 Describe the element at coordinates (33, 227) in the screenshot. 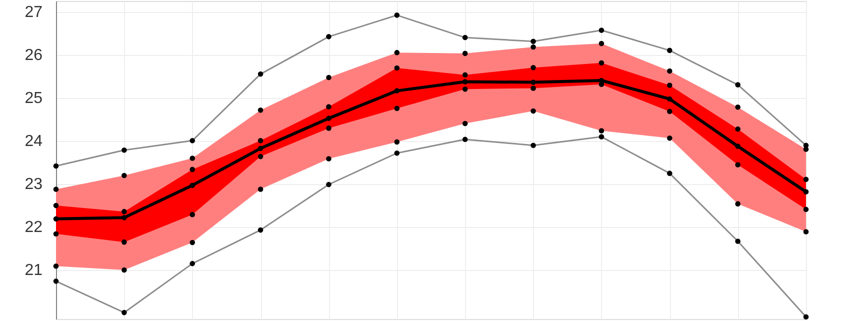

I see `y-tick-label: 22` at that location.